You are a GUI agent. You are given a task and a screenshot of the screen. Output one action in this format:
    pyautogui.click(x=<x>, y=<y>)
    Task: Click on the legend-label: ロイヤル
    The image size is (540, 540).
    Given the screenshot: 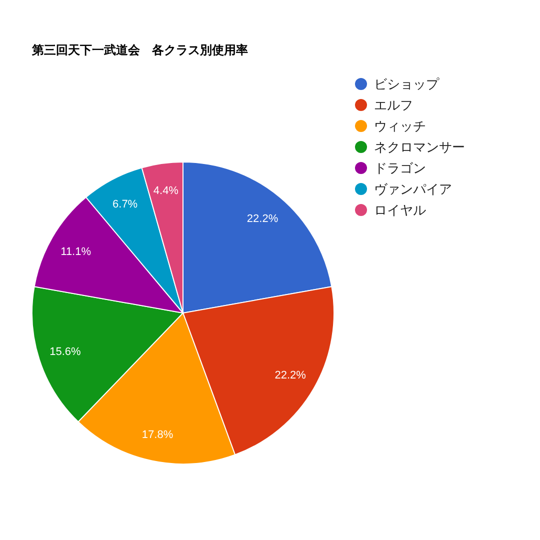 What is the action you would take?
    pyautogui.click(x=400, y=210)
    